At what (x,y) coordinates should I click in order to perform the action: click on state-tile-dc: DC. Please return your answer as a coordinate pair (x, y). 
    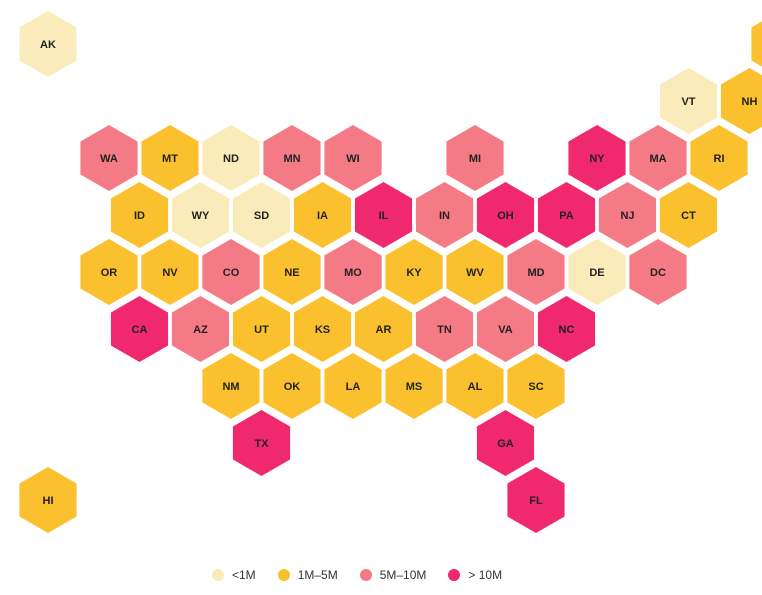
    Looking at the image, I should click on (658, 272).